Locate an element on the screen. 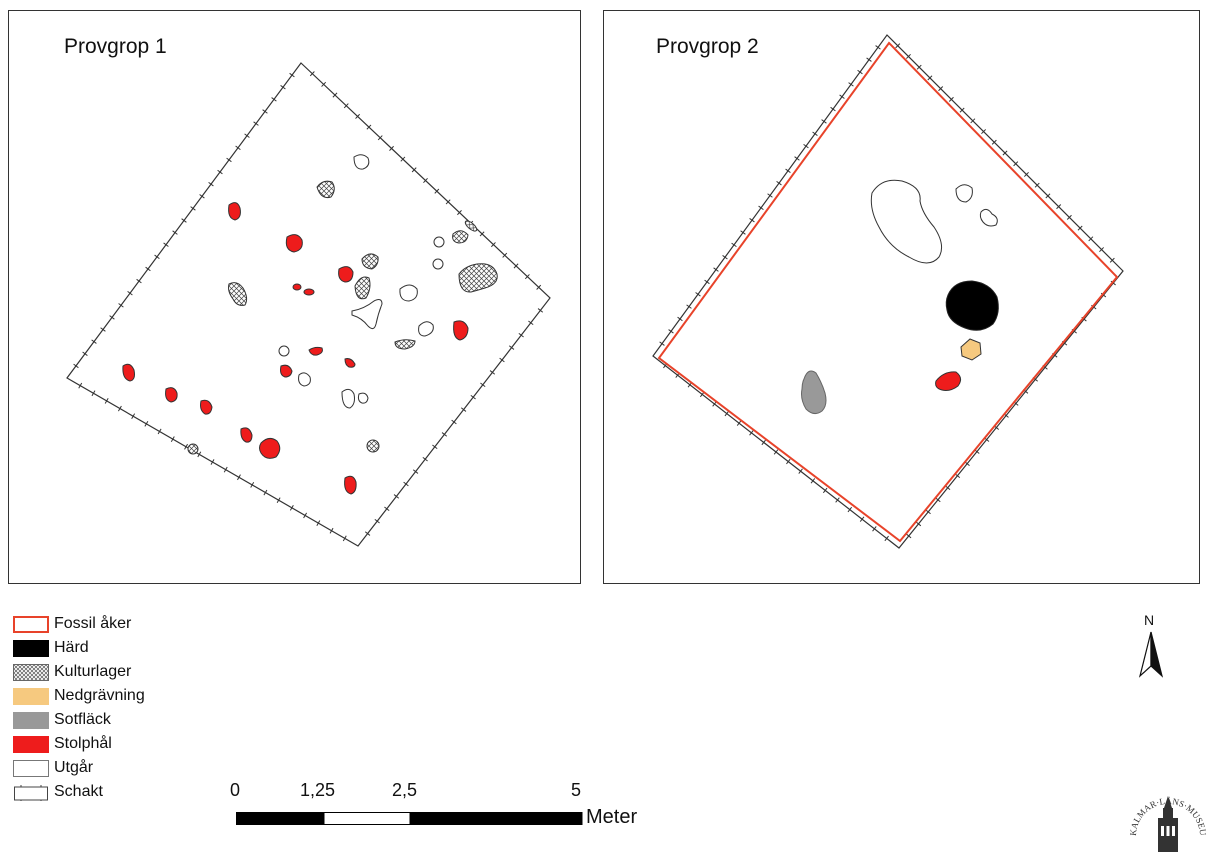 The height and width of the screenshot is (857, 1207). north-arrow-icon is located at coordinates (1151, 654).